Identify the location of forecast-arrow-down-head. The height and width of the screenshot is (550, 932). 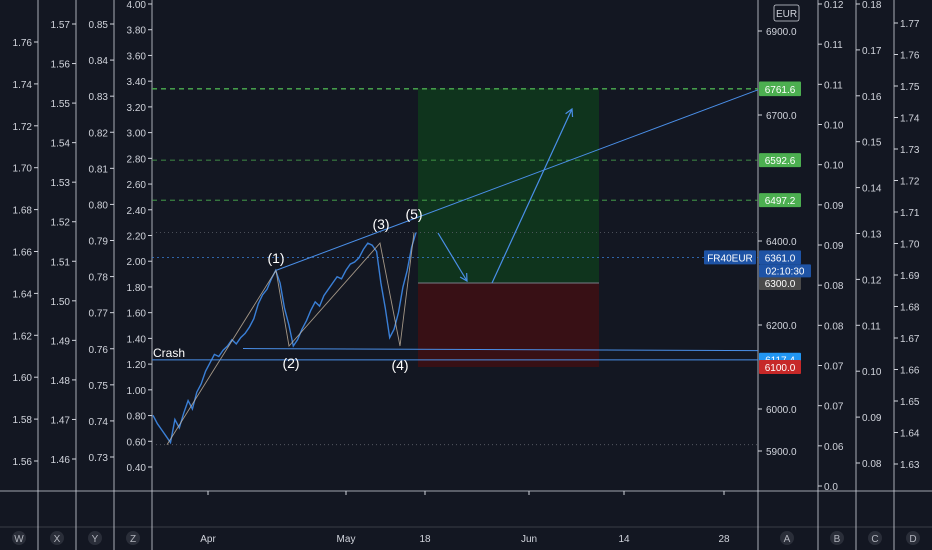
(463, 277).